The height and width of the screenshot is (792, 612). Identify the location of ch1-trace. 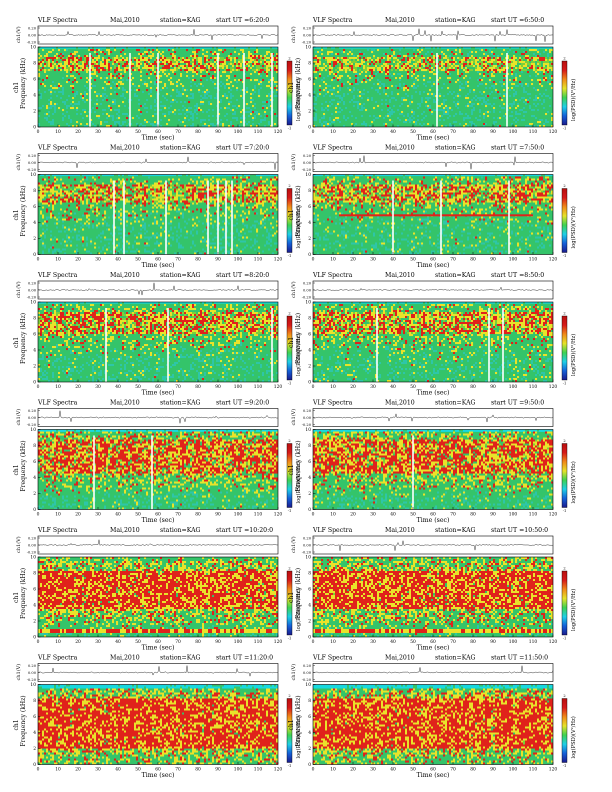
(158, 671).